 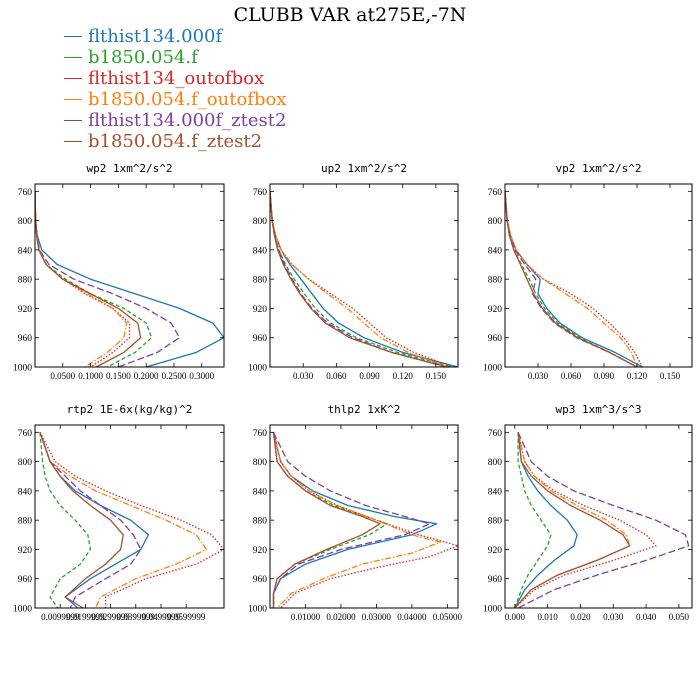 I want to click on x-tick-label: 0.02000, so click(x=341, y=617).